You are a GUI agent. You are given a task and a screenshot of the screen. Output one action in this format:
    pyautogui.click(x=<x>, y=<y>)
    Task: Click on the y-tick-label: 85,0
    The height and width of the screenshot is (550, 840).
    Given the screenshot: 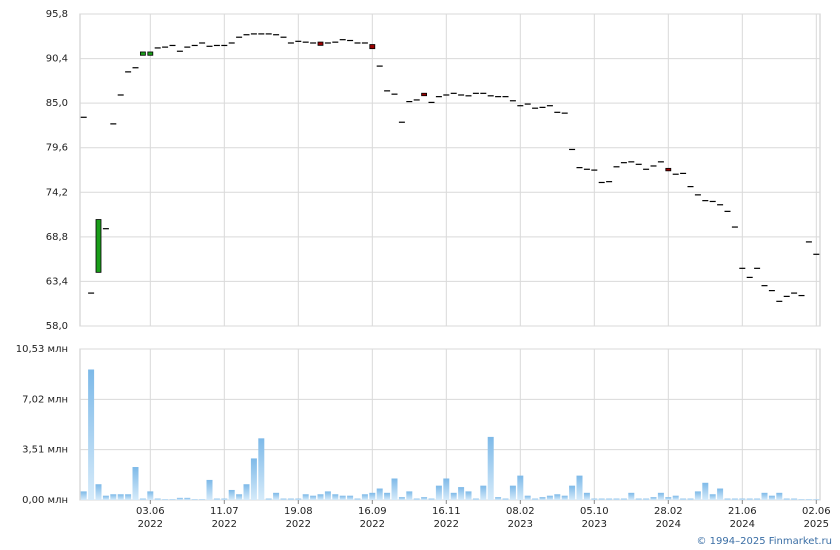 What is the action you would take?
    pyautogui.click(x=57, y=103)
    